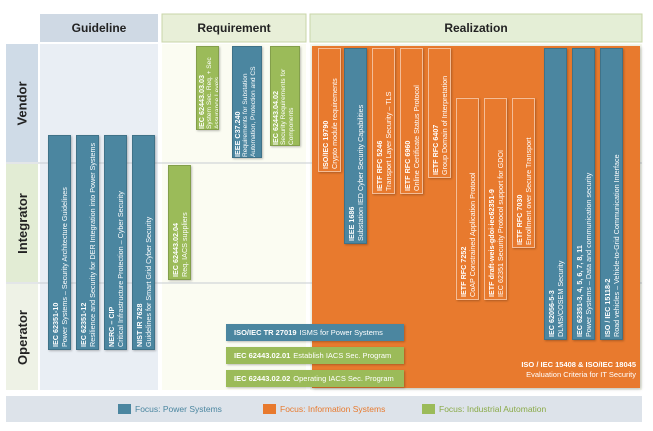 The image size is (653, 431). What do you see at coordinates (351, 223) in the screenshot?
I see `bar-id: IEEE 1686` at bounding box center [351, 223].